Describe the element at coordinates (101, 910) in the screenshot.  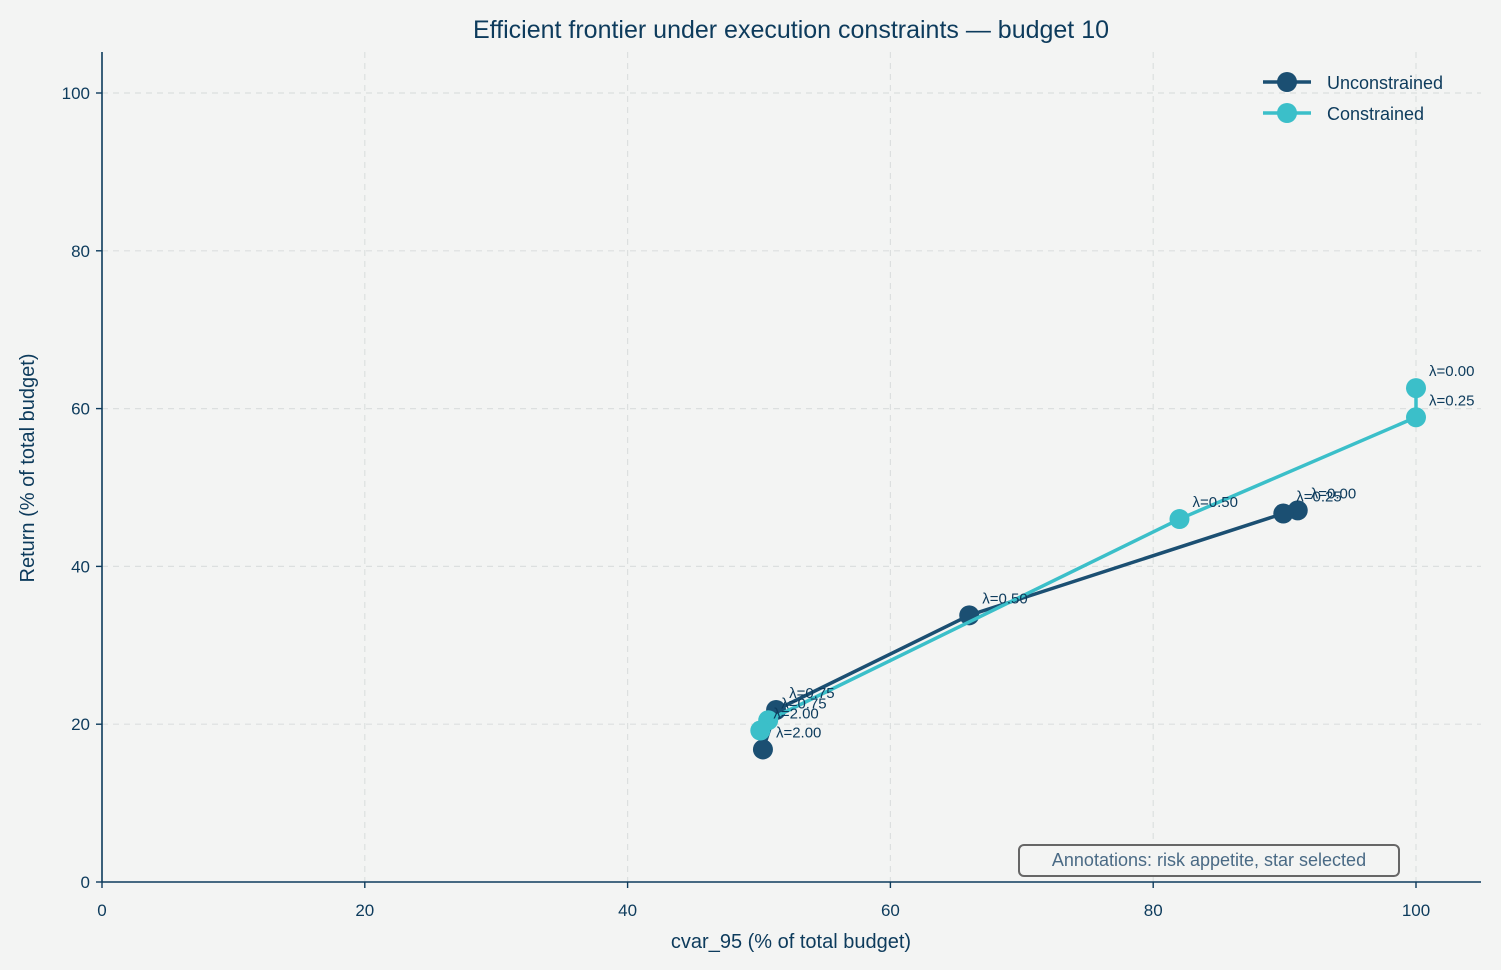
I see `x-tick-label: 0` at that location.